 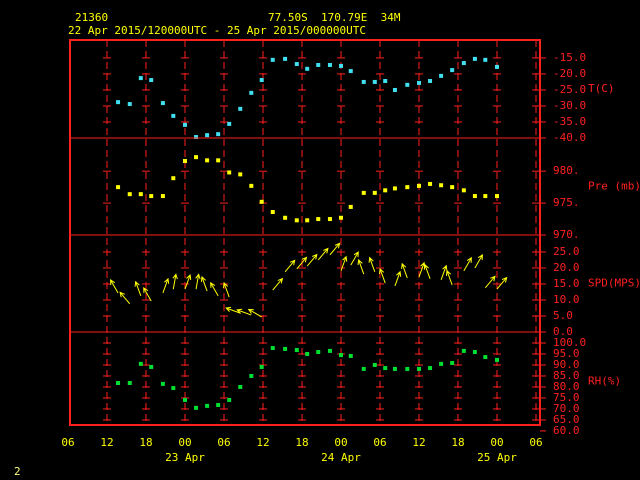 What do you see at coordinates (566, 299) in the screenshot?
I see `y-tick-label: 10.0` at bounding box center [566, 299].